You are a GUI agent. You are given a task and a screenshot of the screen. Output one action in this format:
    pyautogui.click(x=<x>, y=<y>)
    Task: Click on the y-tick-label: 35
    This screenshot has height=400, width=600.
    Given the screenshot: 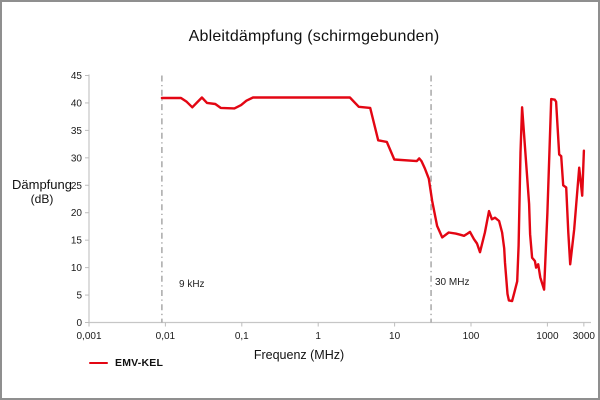 What is the action you would take?
    pyautogui.click(x=77, y=131)
    